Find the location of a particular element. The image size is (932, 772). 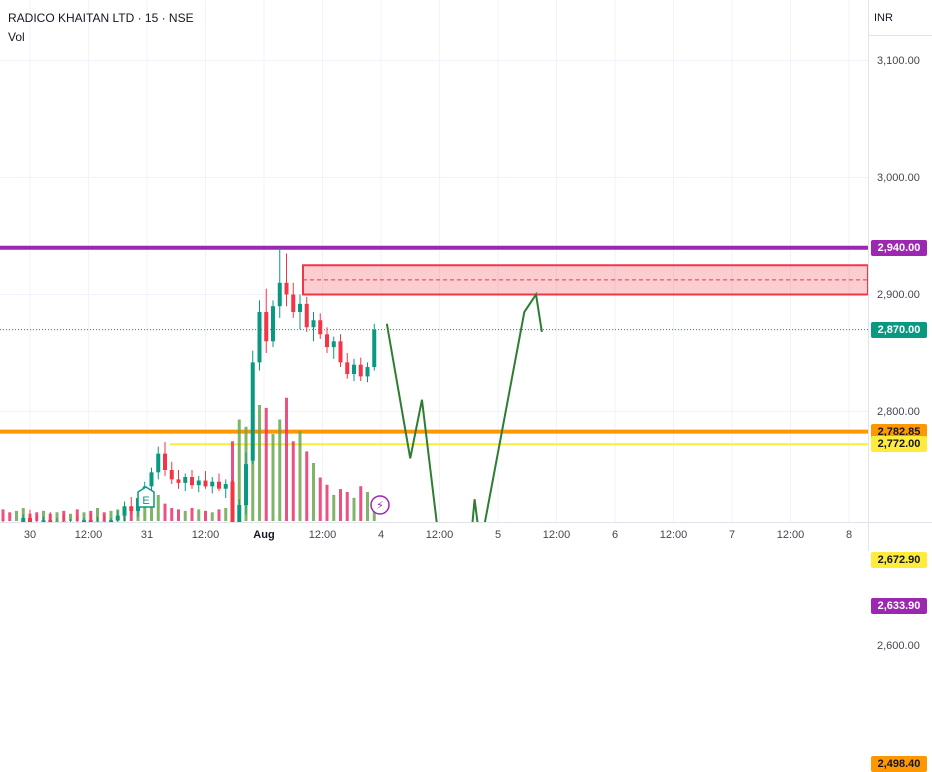

earnings-marker-label: E is located at coordinates (145, 501).